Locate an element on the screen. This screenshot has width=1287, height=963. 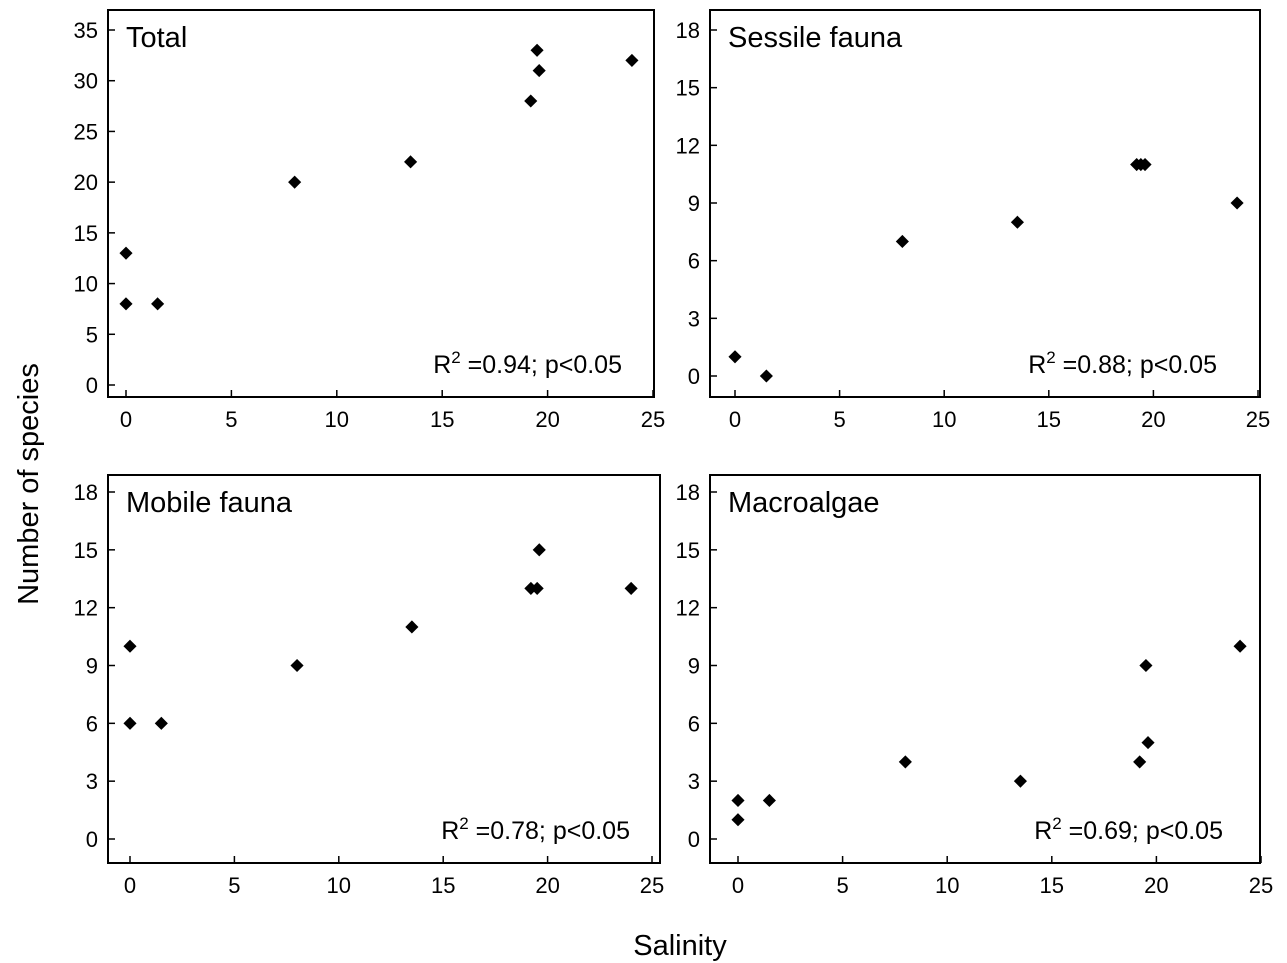
y-tick-label: 20 is located at coordinates (86, 182).